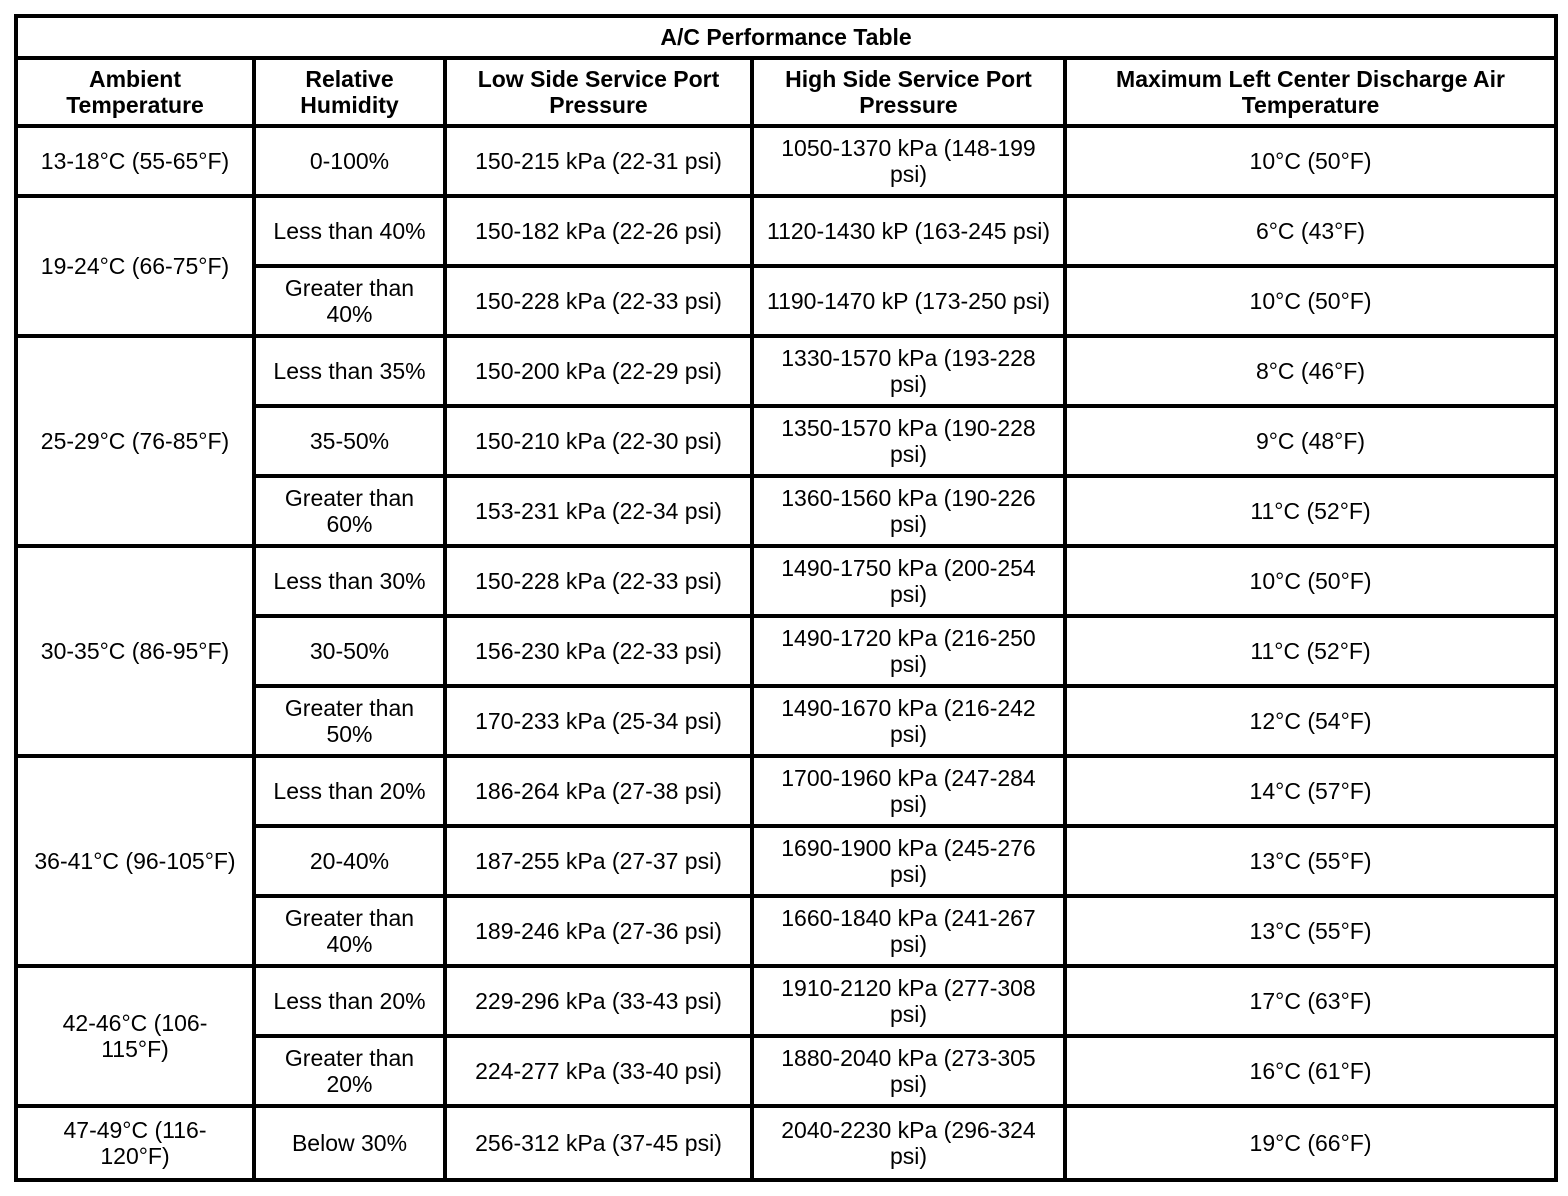 The image size is (1568, 1196). Describe the element at coordinates (908, 1001) in the screenshot. I see `high-side-pressure-cell: 1910-2120 kPa (277-308 psi)` at that location.